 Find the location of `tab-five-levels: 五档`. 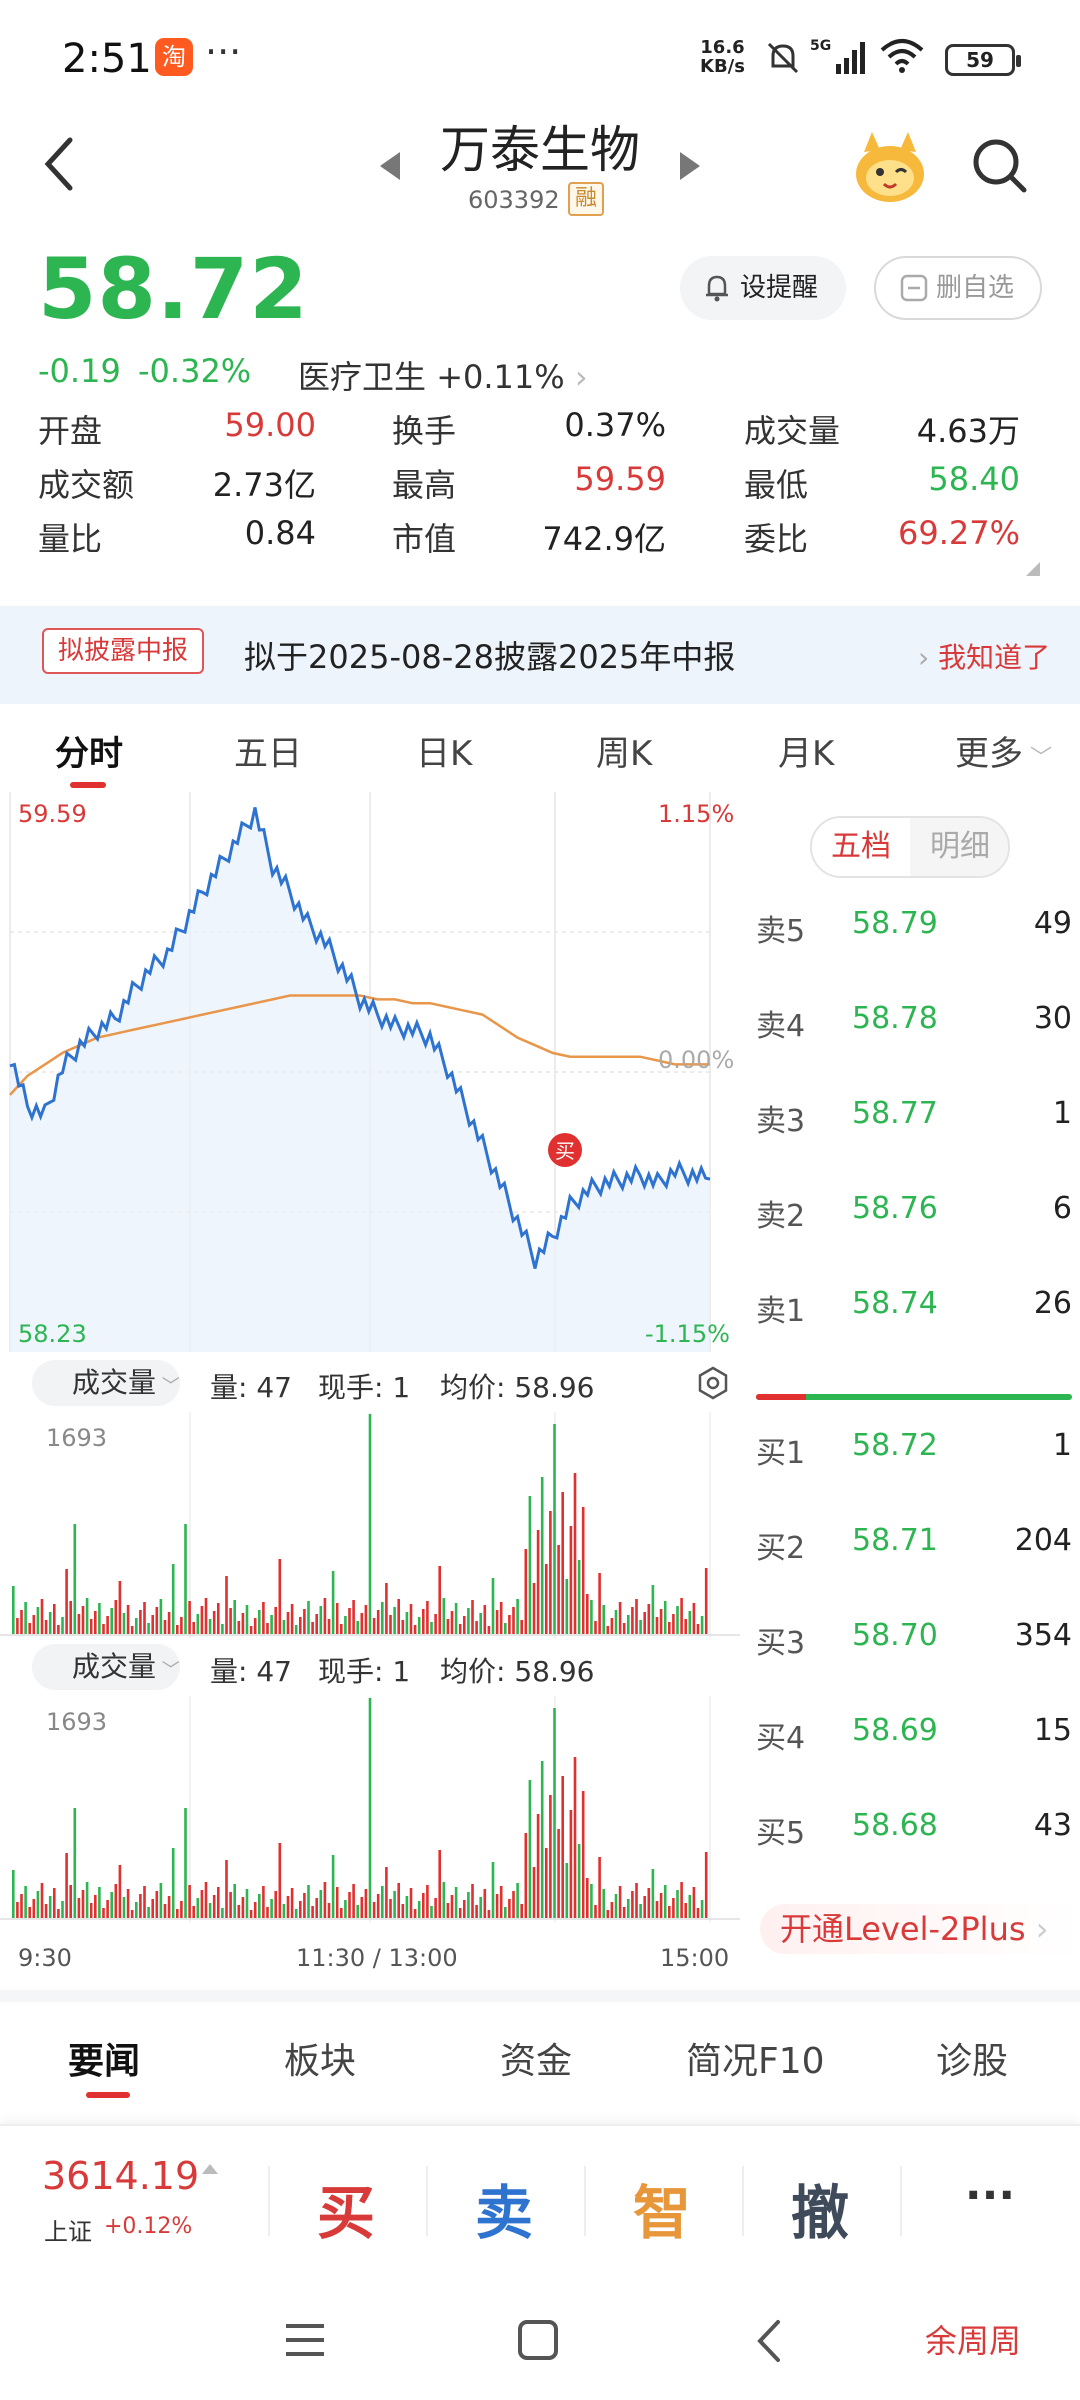

tab-five-levels: 五档 is located at coordinates (861, 847).